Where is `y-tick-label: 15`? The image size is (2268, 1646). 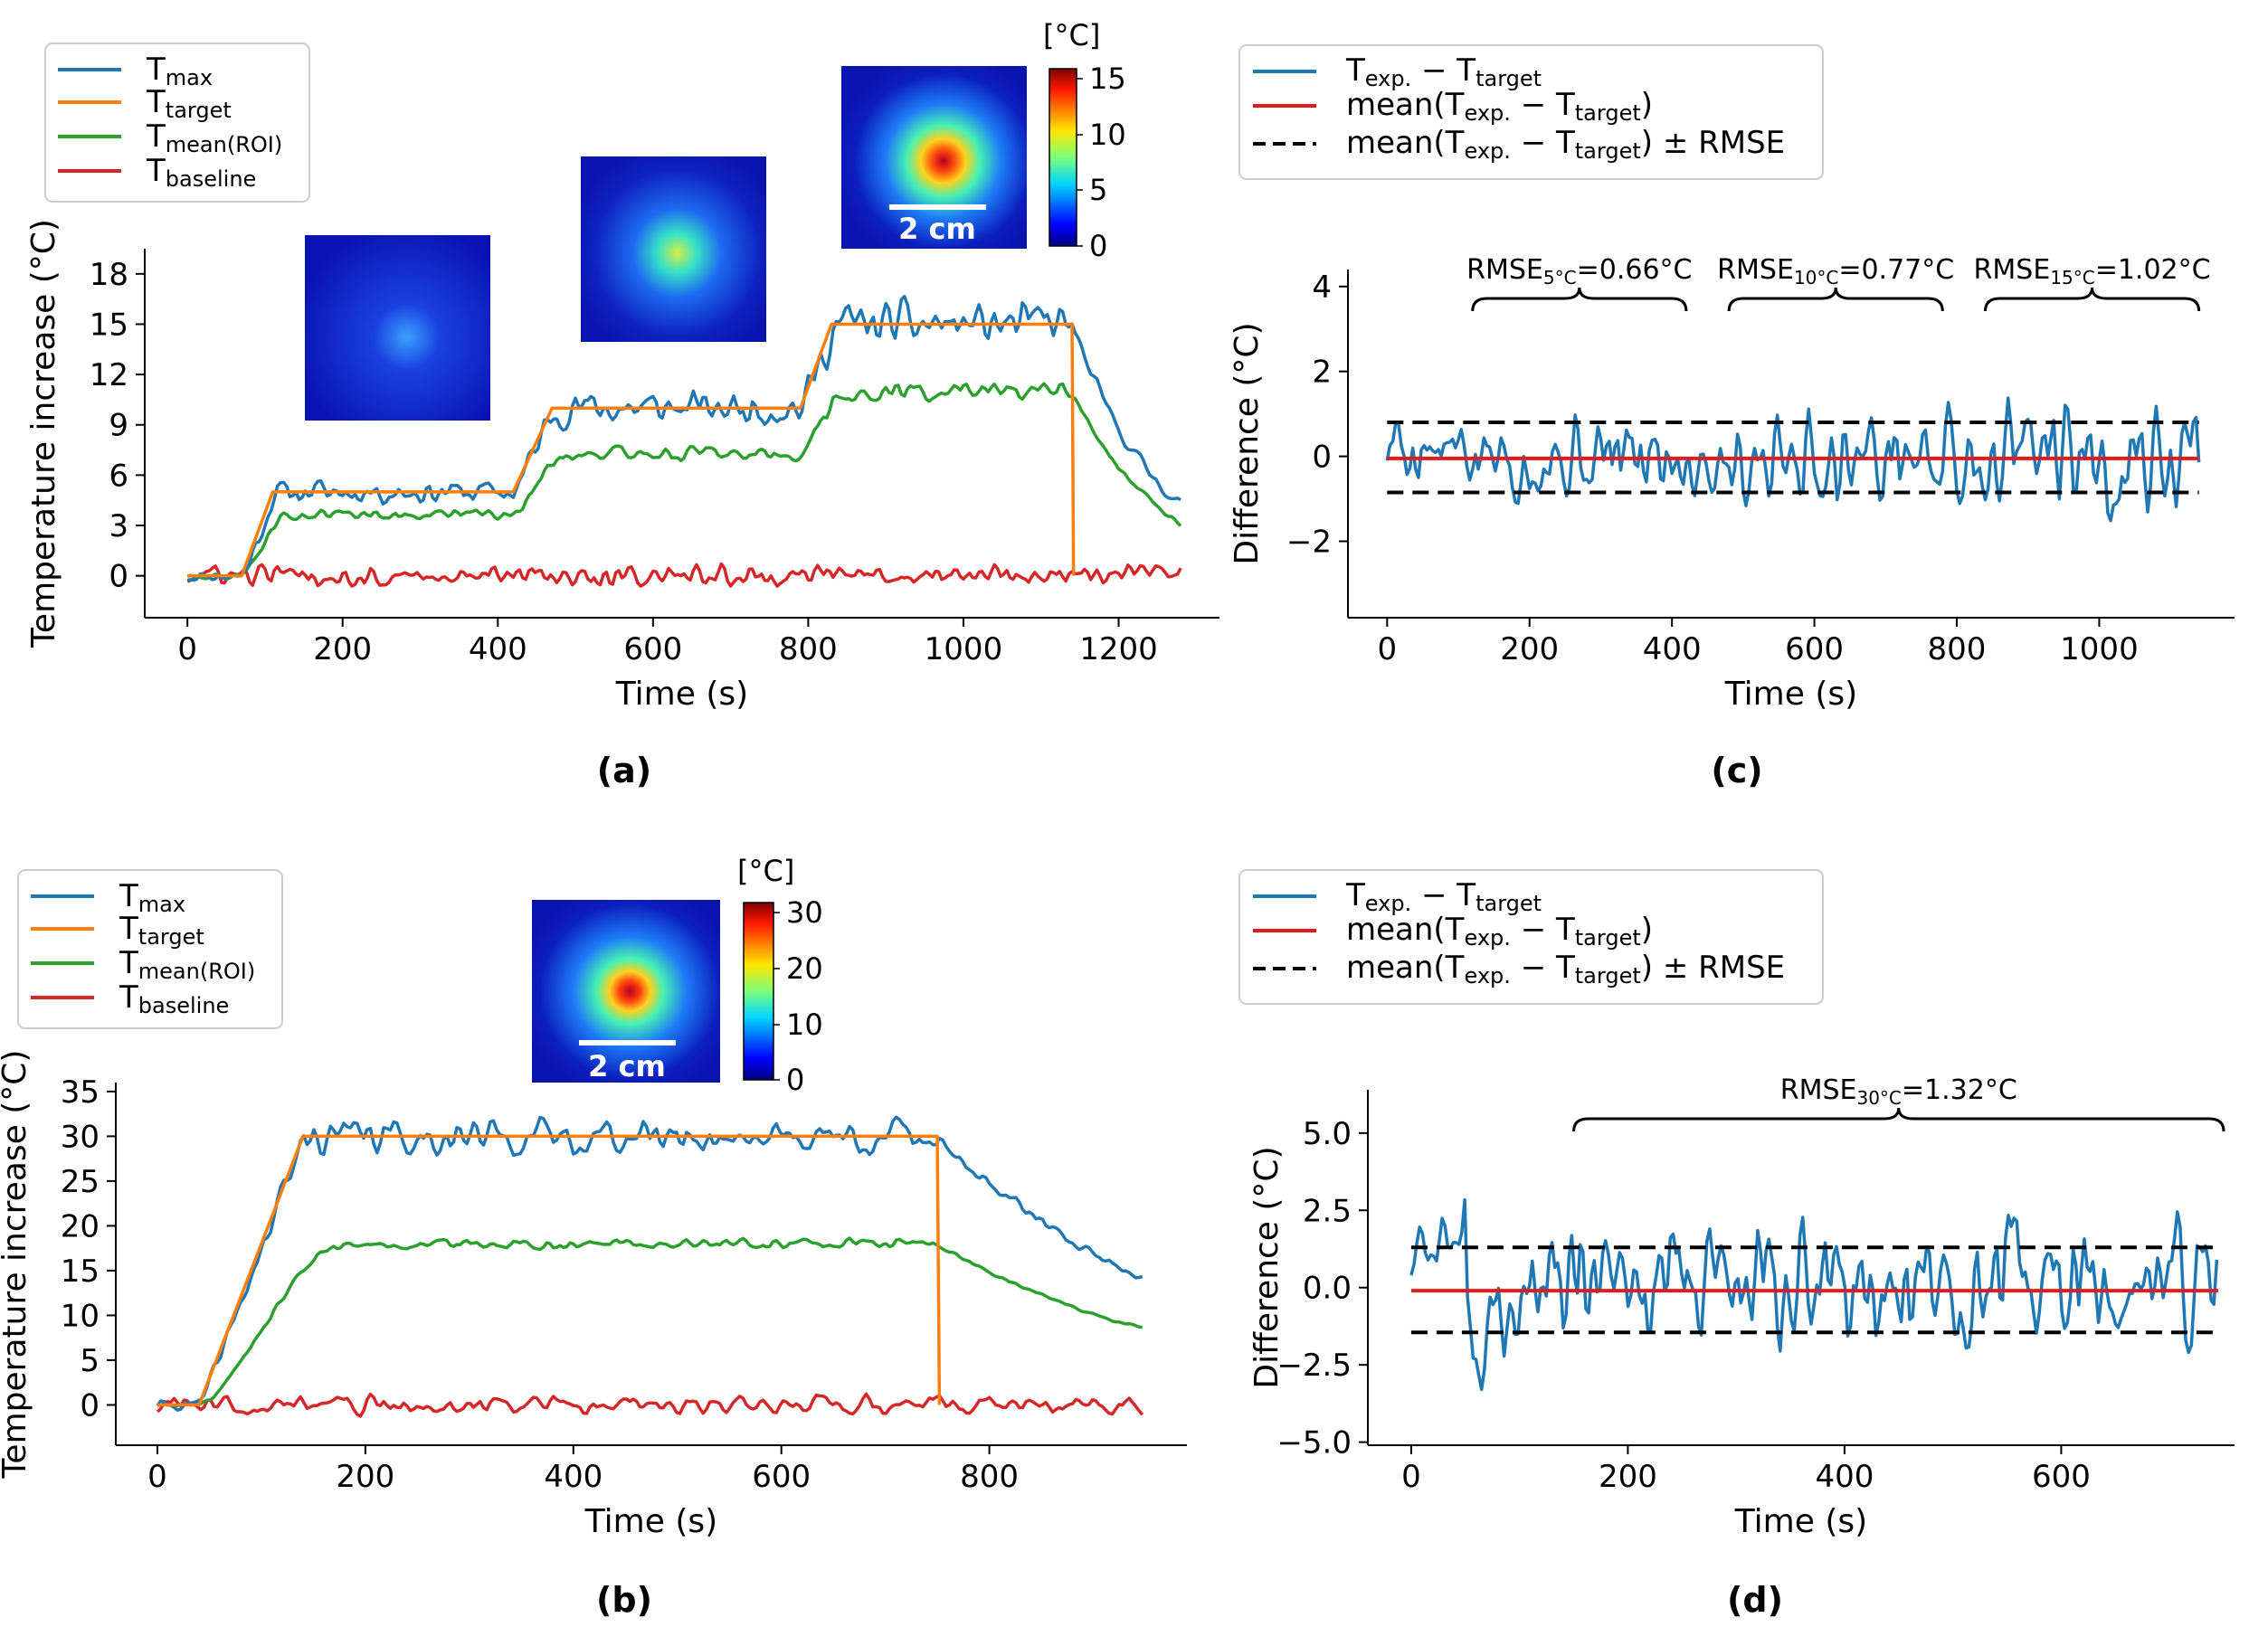
y-tick-label: 15 is located at coordinates (109, 325).